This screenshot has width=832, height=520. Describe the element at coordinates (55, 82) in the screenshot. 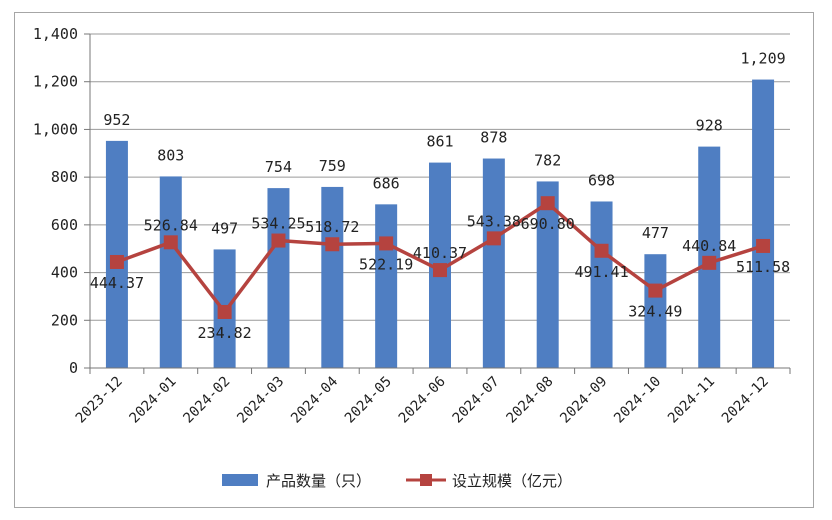

I see `y-tick-label: 1,200` at that location.